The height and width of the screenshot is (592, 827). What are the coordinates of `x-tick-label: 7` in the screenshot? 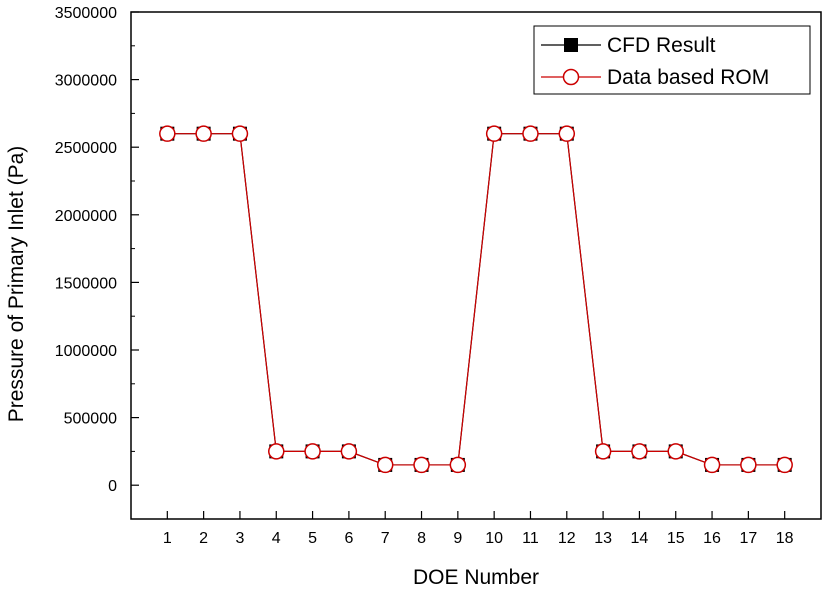 It's located at (385, 538).